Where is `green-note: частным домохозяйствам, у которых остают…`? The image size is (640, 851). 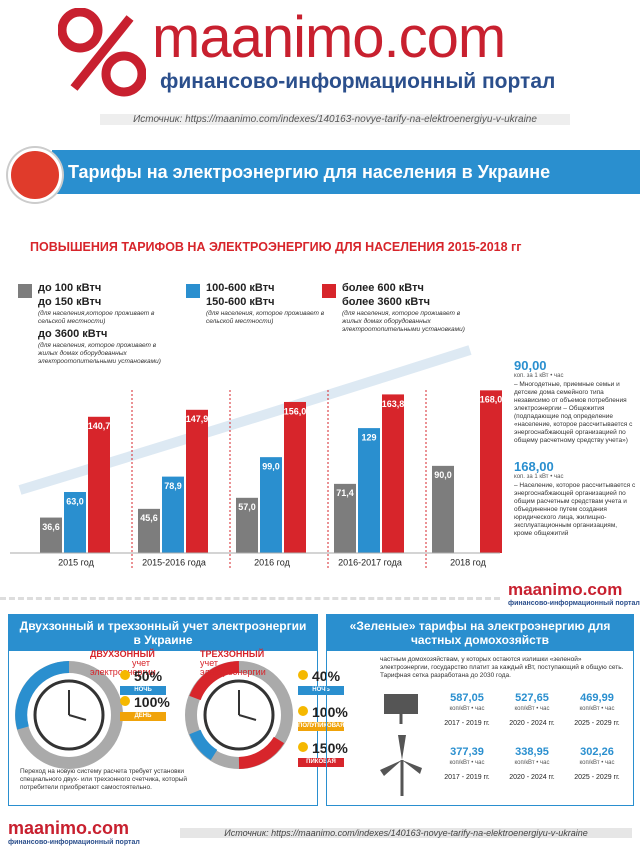 green-note: частным домохозяйствам, у которых остают… is located at coordinates (502, 667).